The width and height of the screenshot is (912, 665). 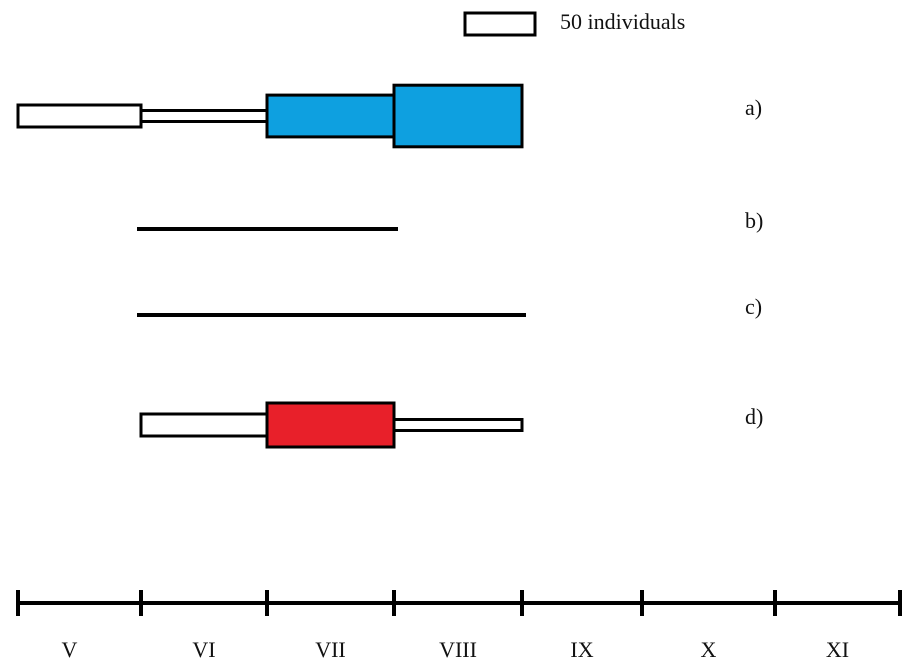 What do you see at coordinates (753, 107) in the screenshot?
I see `row-label: a)` at bounding box center [753, 107].